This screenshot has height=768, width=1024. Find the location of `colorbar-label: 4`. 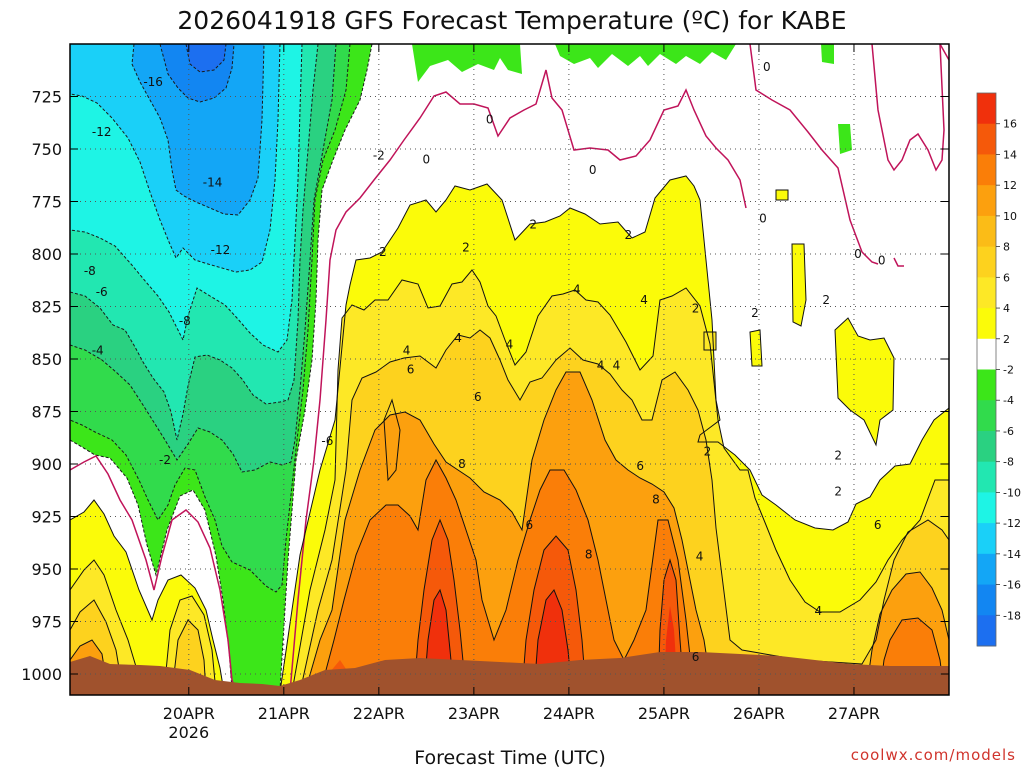

colorbar-label: 4 is located at coordinates (1006, 308).